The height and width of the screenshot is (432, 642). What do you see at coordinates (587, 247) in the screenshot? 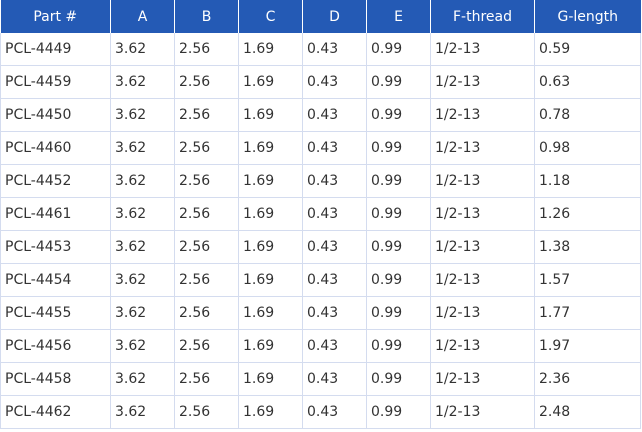
I see `g-length-cell: 1.38` at bounding box center [587, 247].